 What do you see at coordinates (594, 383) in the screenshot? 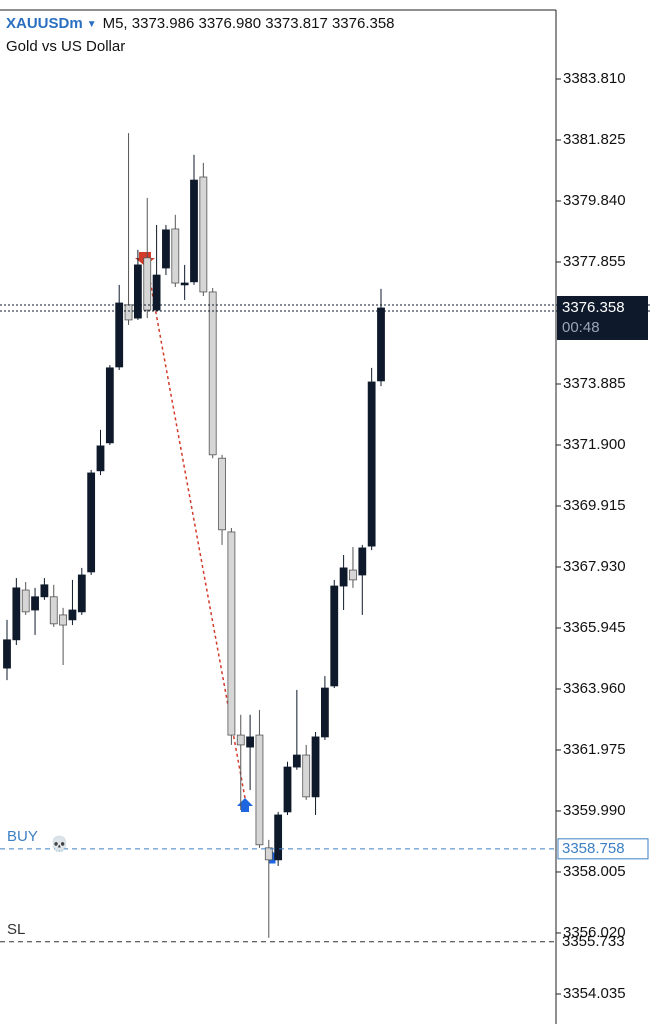
I see `y-tick-label: 3373.885` at bounding box center [594, 383].